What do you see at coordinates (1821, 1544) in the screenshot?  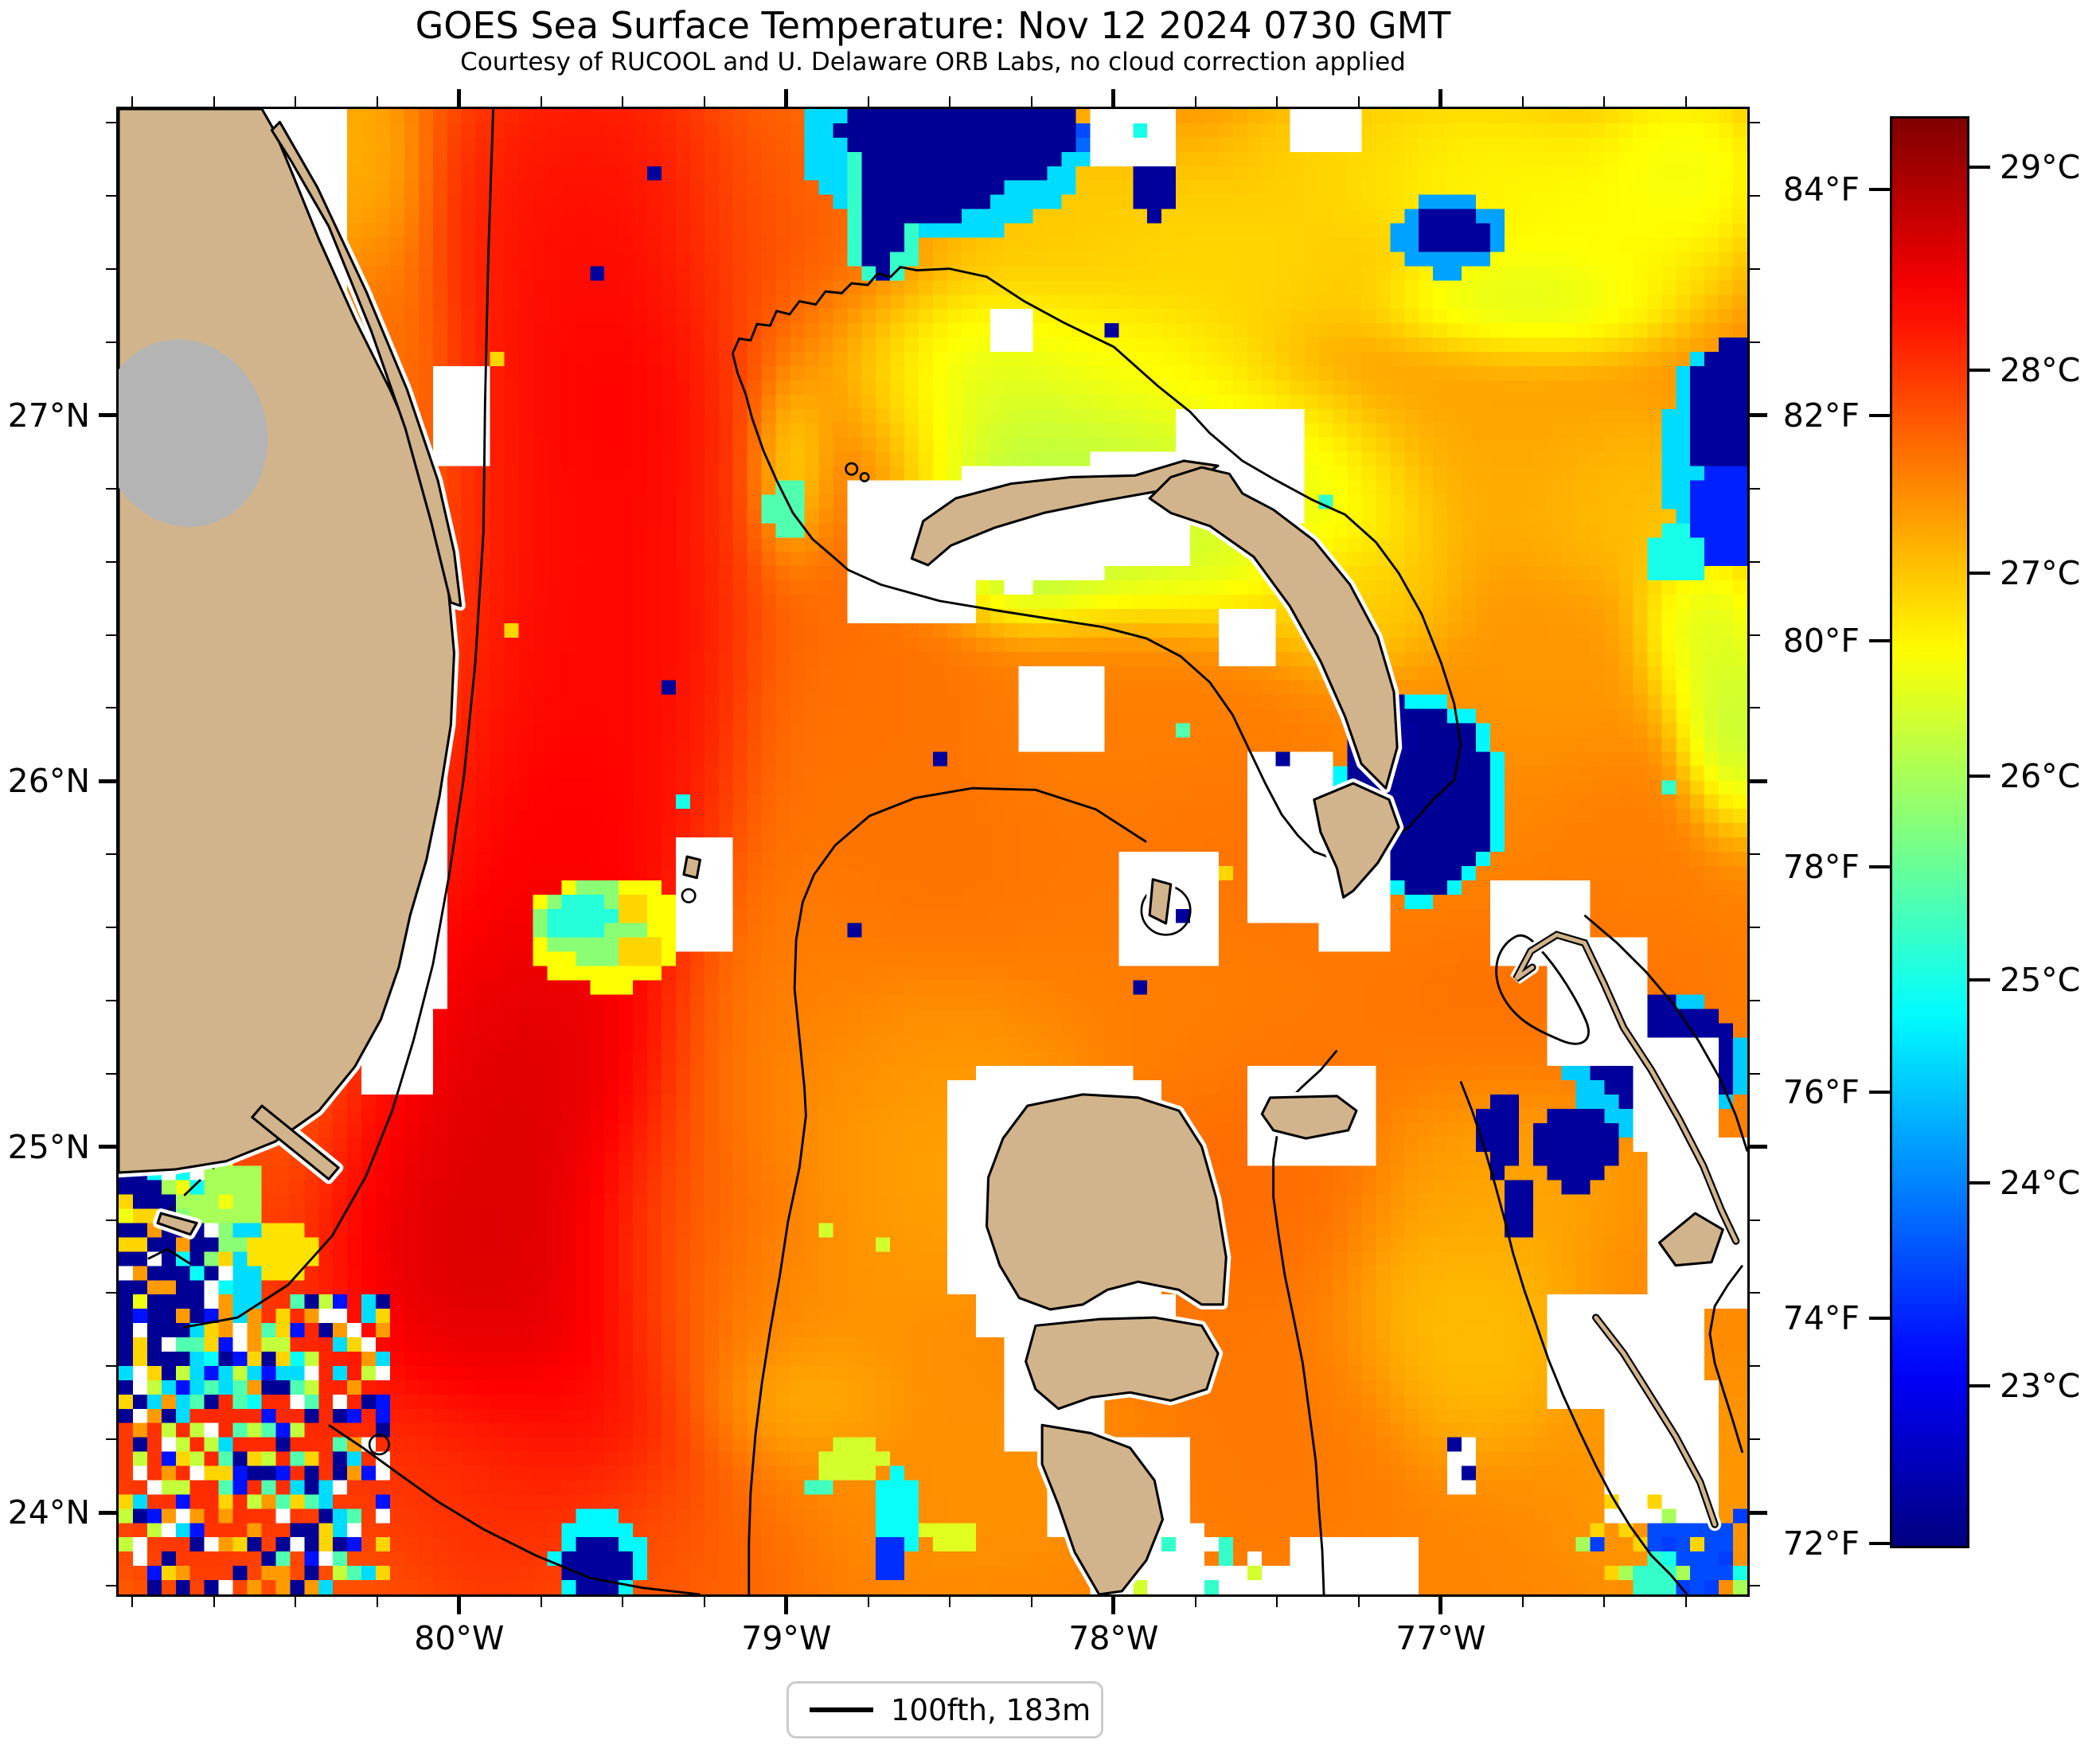 I see `colorbar-label-f: 72°F` at bounding box center [1821, 1544].